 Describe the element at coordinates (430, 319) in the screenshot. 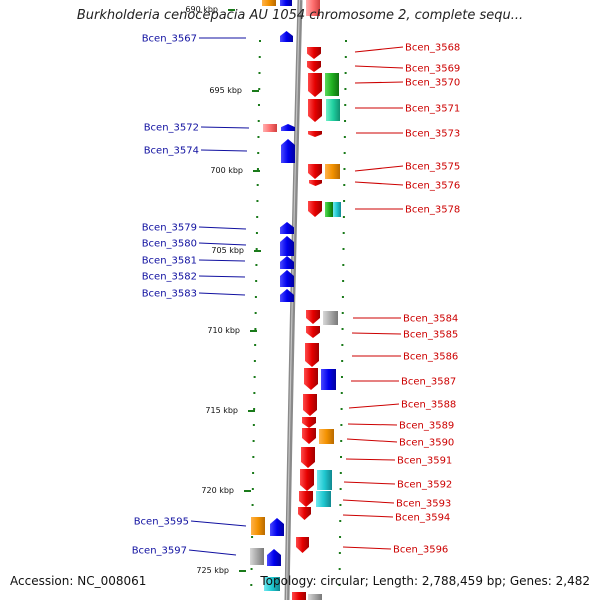

I see `gene-label-right: Bcen_3584` at that location.